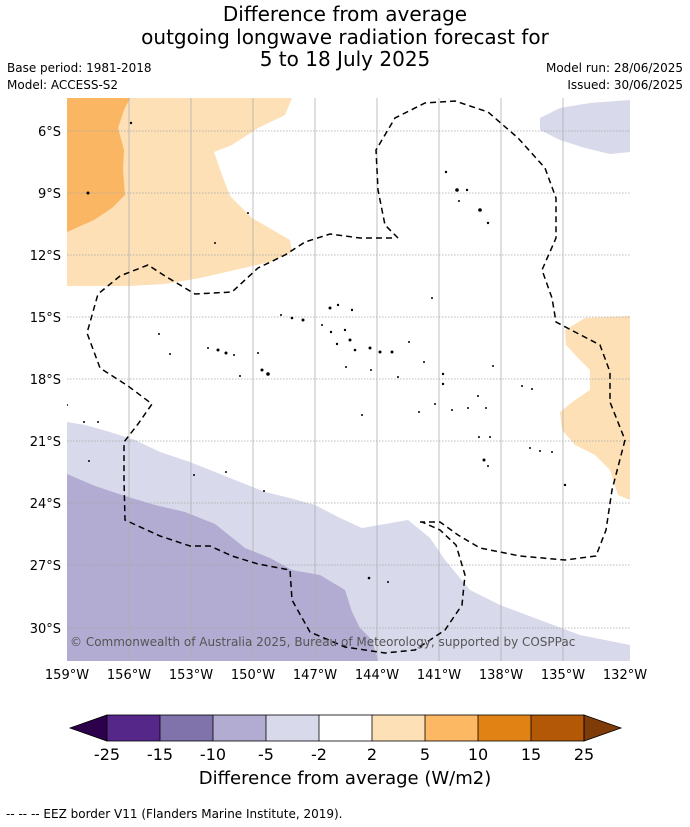  What do you see at coordinates (315, 675) in the screenshot?
I see `lon-tick: 147°W` at bounding box center [315, 675].